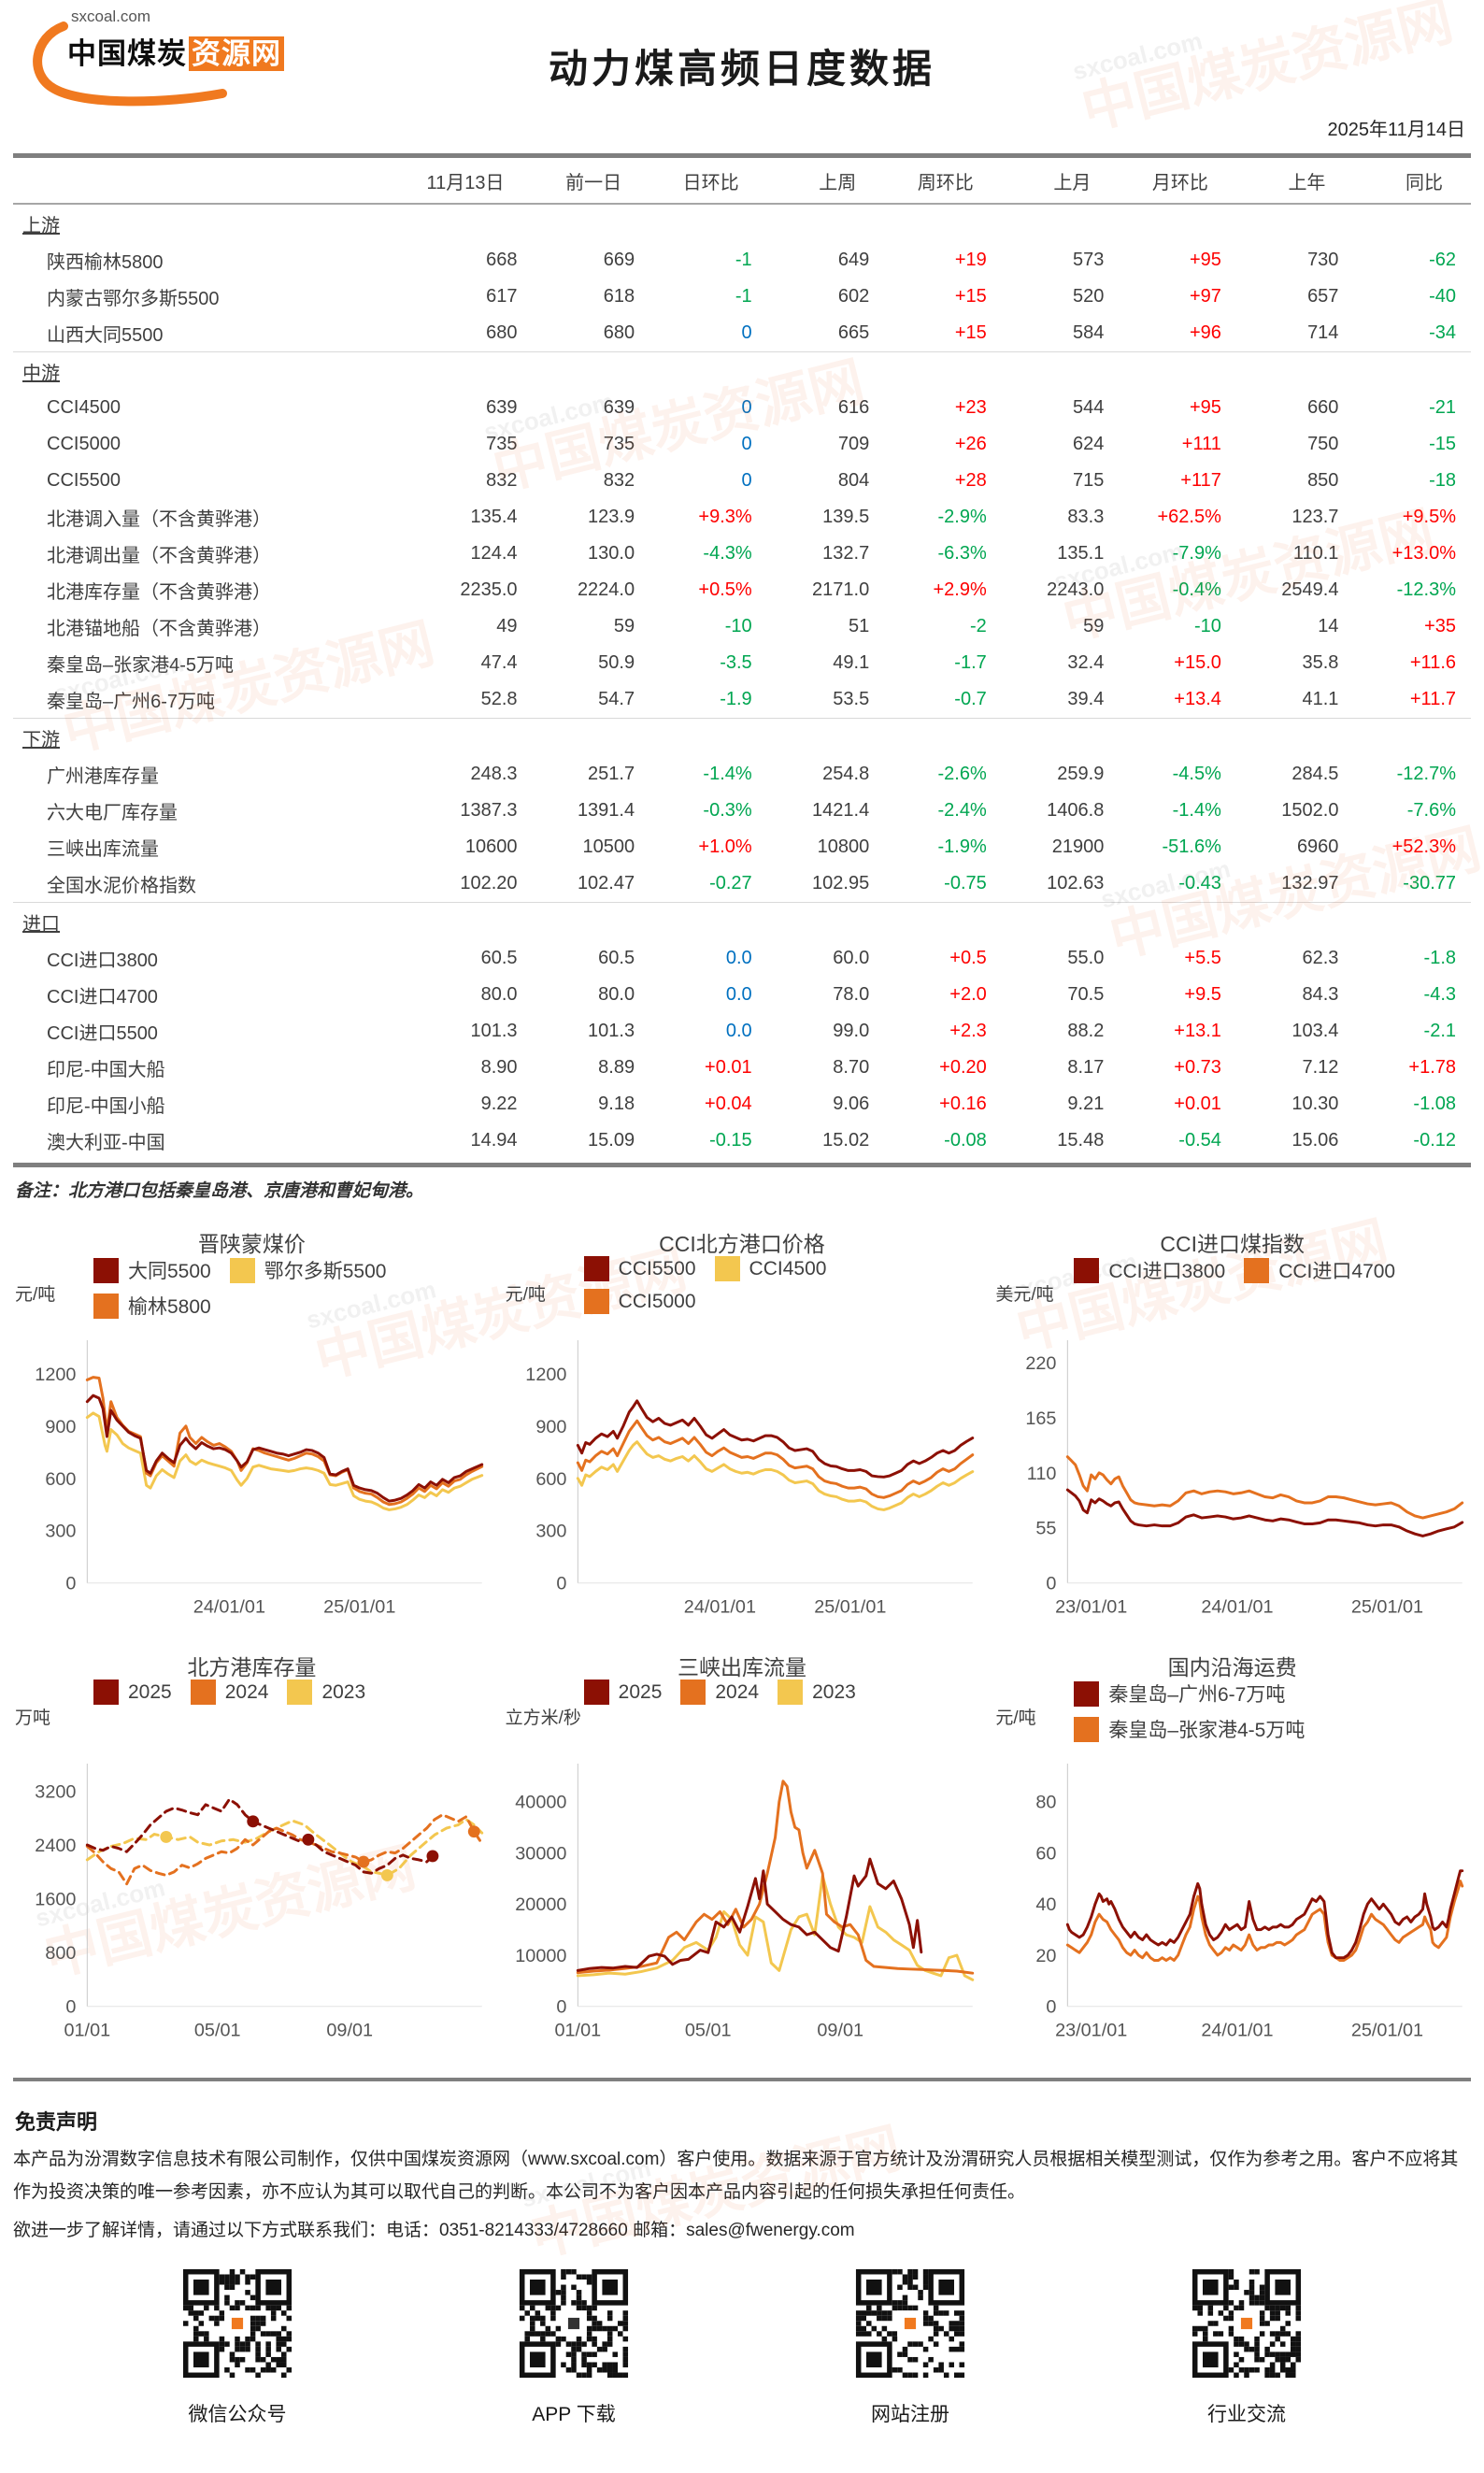 This screenshot has width=1484, height=2473. I want to click on value-cell: 139.5, so click(846, 517).